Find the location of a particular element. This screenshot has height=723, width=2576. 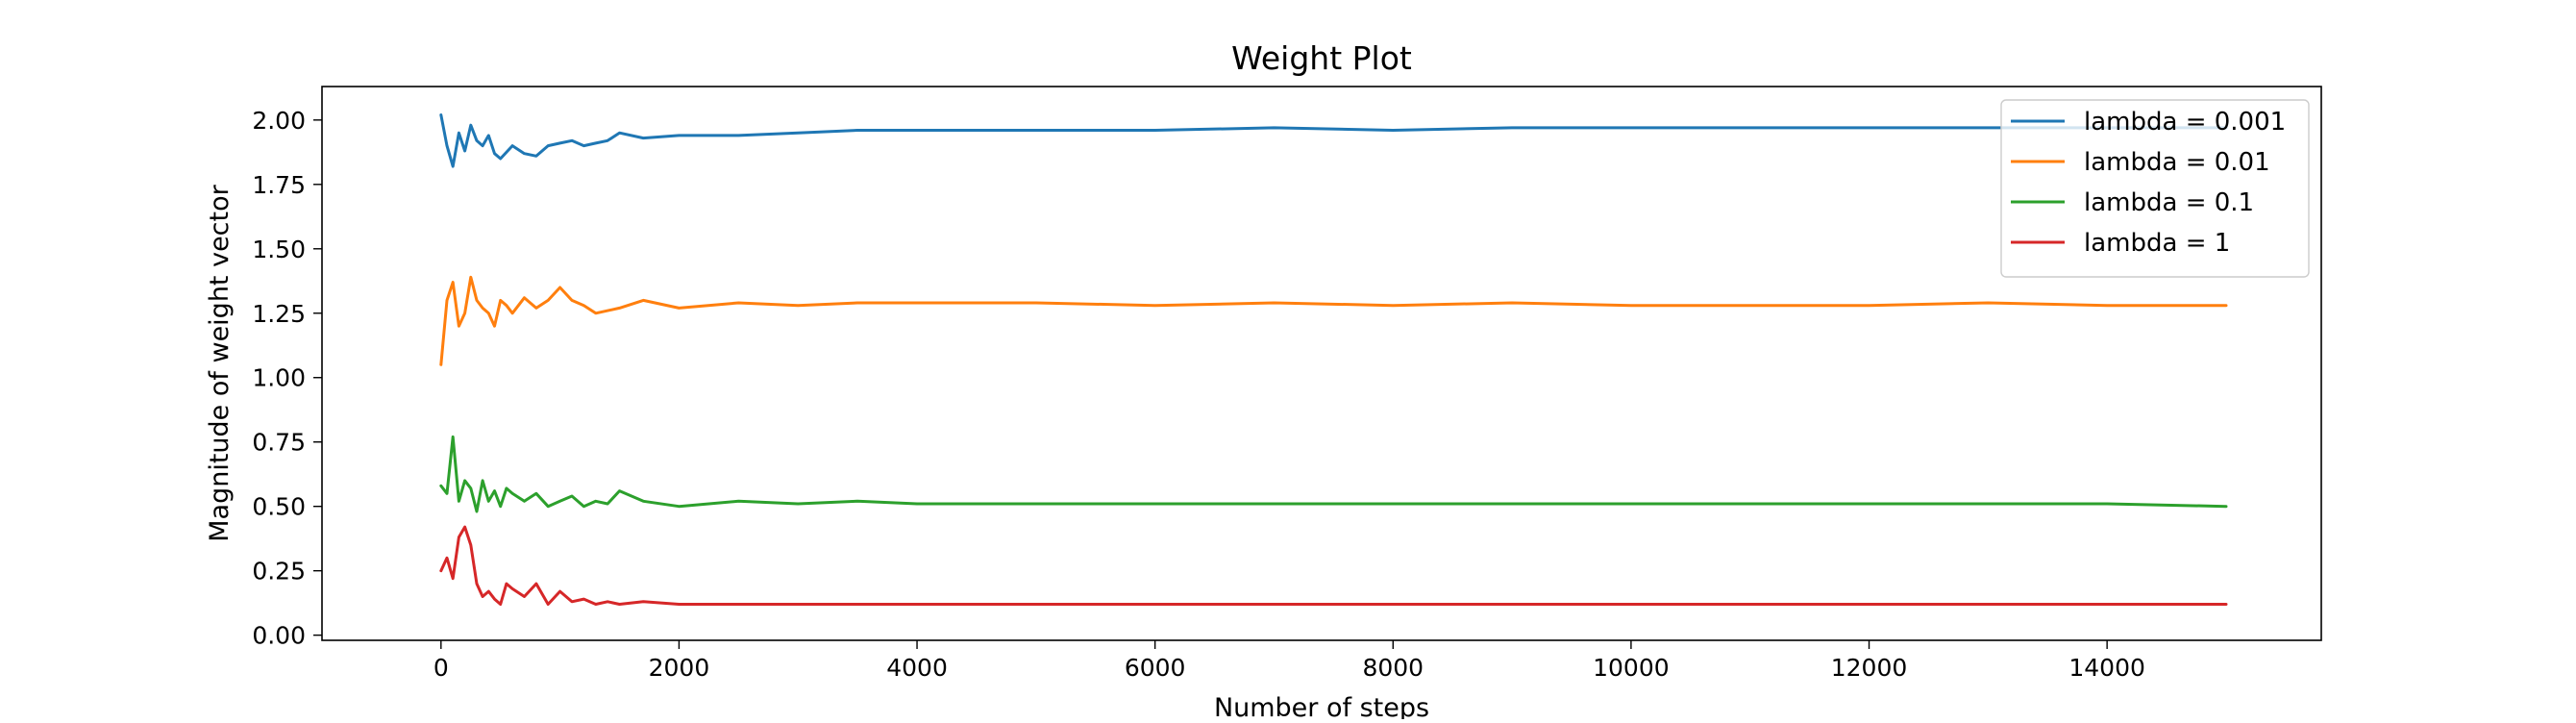

y-tick-label: 0.75 is located at coordinates (279, 443).